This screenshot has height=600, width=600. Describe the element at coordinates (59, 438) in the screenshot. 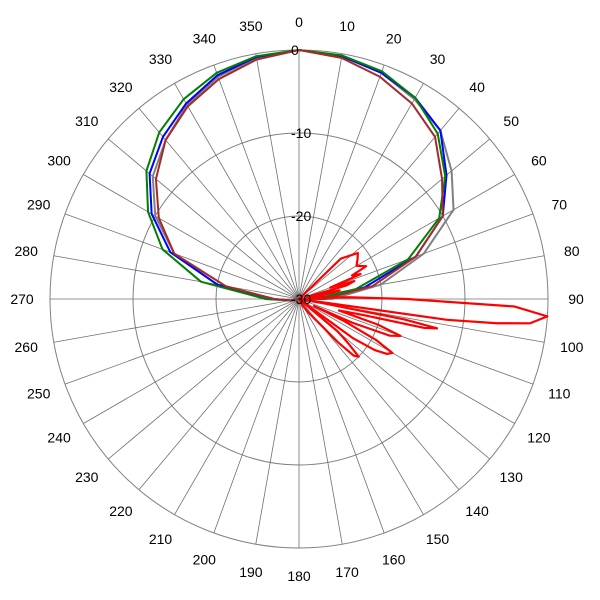

I see `angle-tick-label: 240` at that location.